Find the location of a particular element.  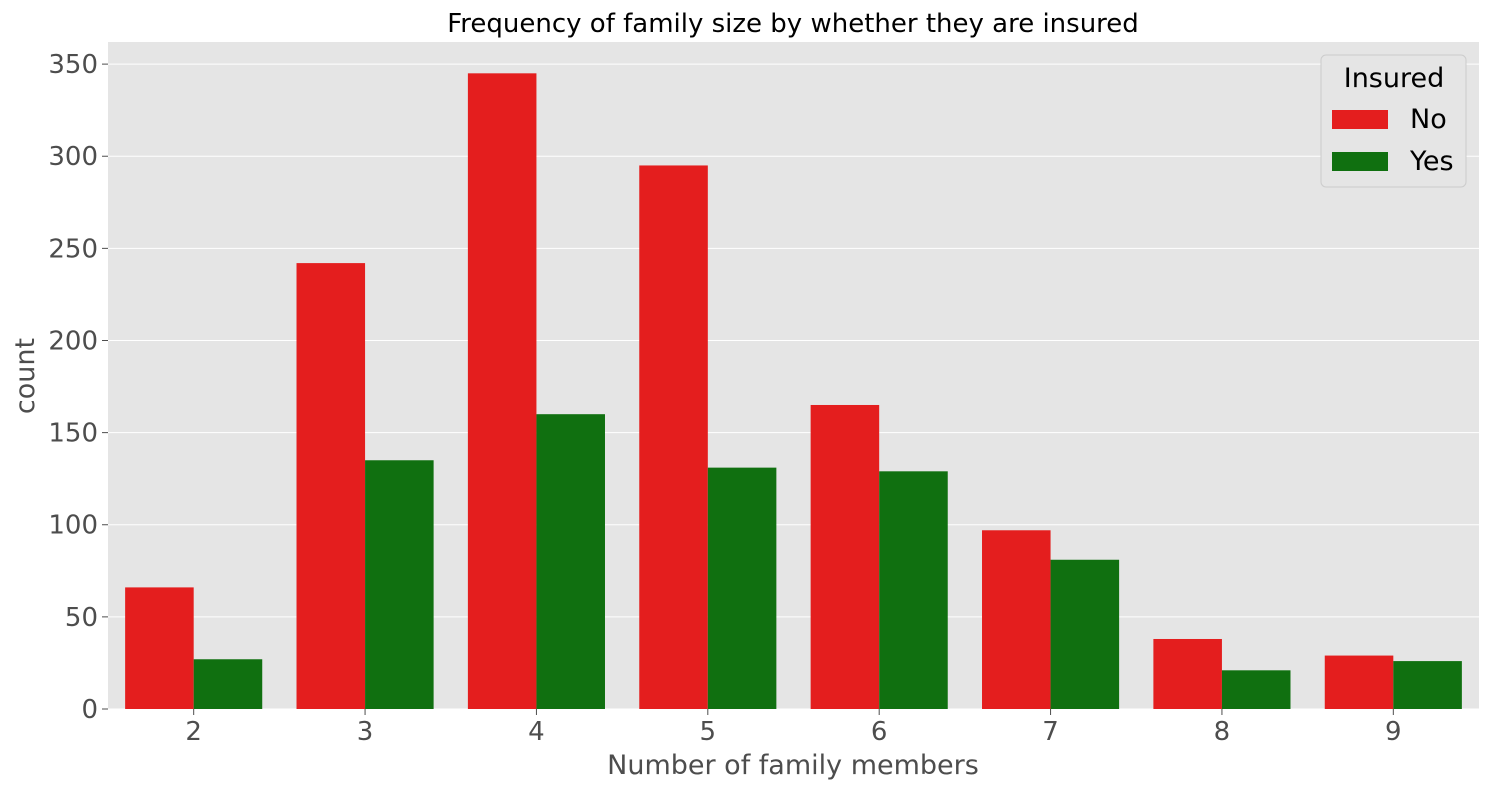

legend-label-yes: Yes is located at coordinates (1431, 161).